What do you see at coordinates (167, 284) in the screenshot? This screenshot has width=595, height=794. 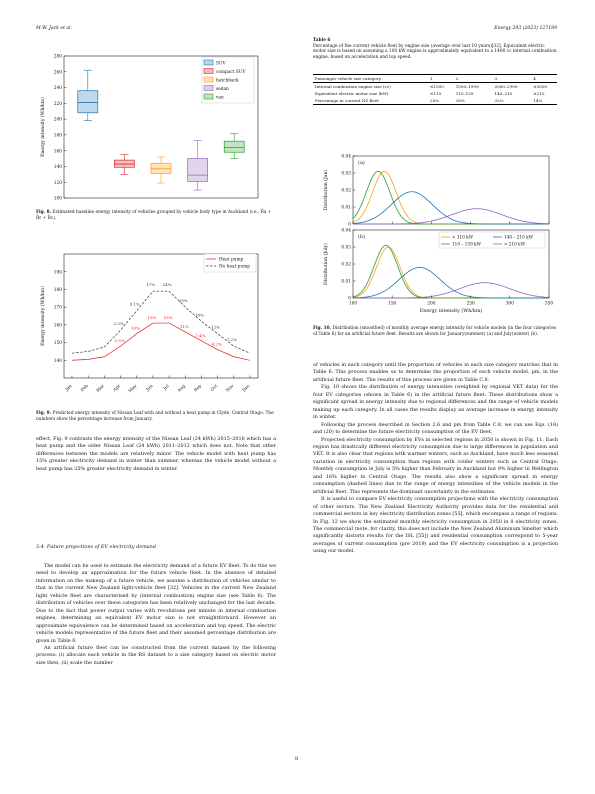 I see `fig9-data-label: 24%` at bounding box center [167, 284].